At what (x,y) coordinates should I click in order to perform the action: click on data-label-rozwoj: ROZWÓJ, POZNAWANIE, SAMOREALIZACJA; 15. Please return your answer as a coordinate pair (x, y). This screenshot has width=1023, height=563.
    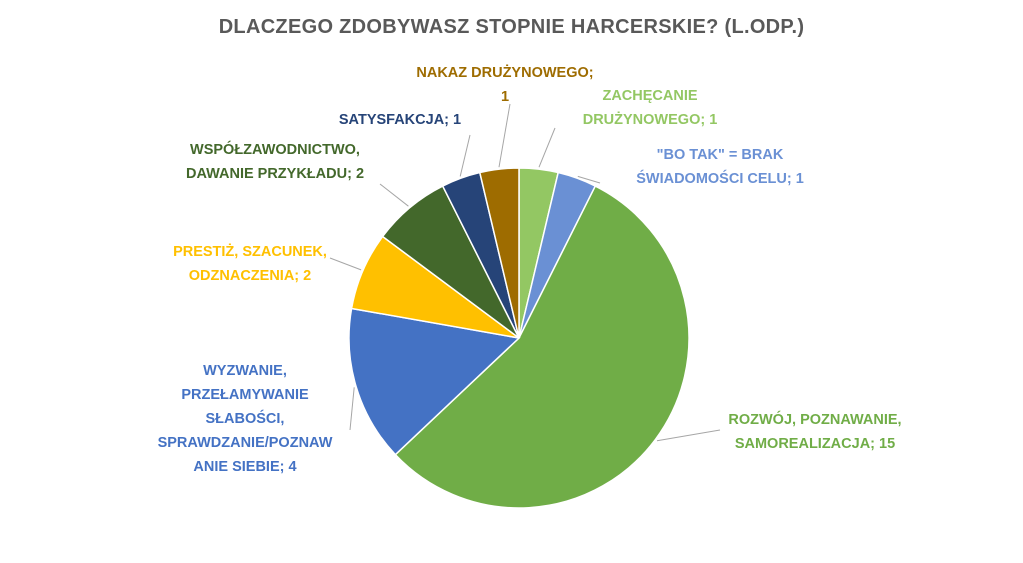
    Looking at the image, I should click on (815, 432).